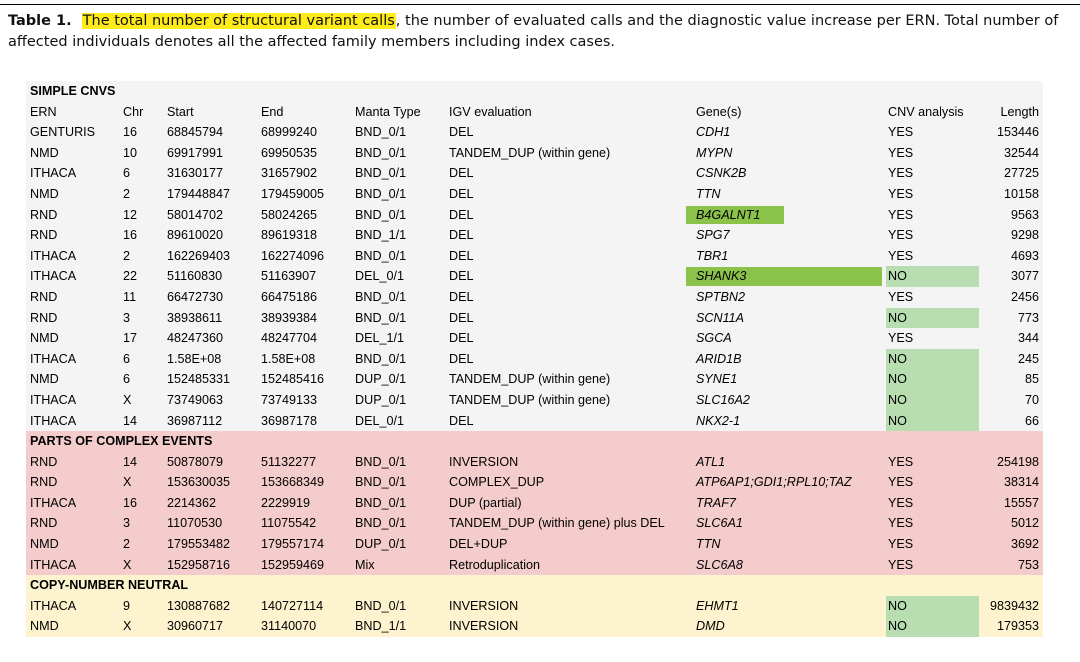 Image resolution: width=1080 pixels, height=662 pixels. I want to click on gene-cell: ATP6AP1;GDI1;RPL10;TAZ, so click(774, 482).